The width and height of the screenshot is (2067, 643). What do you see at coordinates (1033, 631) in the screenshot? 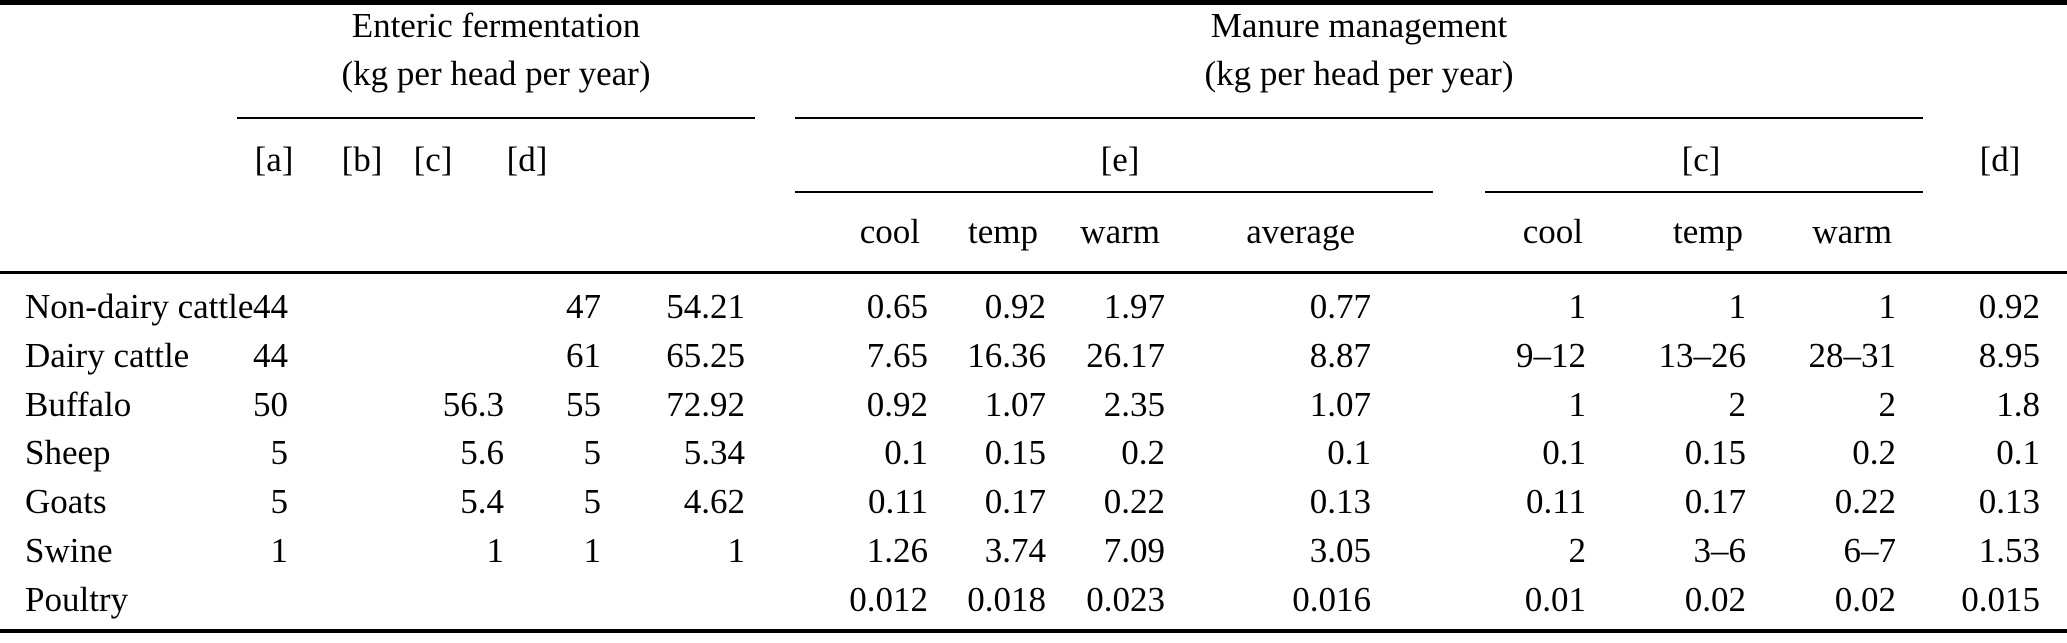
I see `table-bottom-rule` at bounding box center [1033, 631].